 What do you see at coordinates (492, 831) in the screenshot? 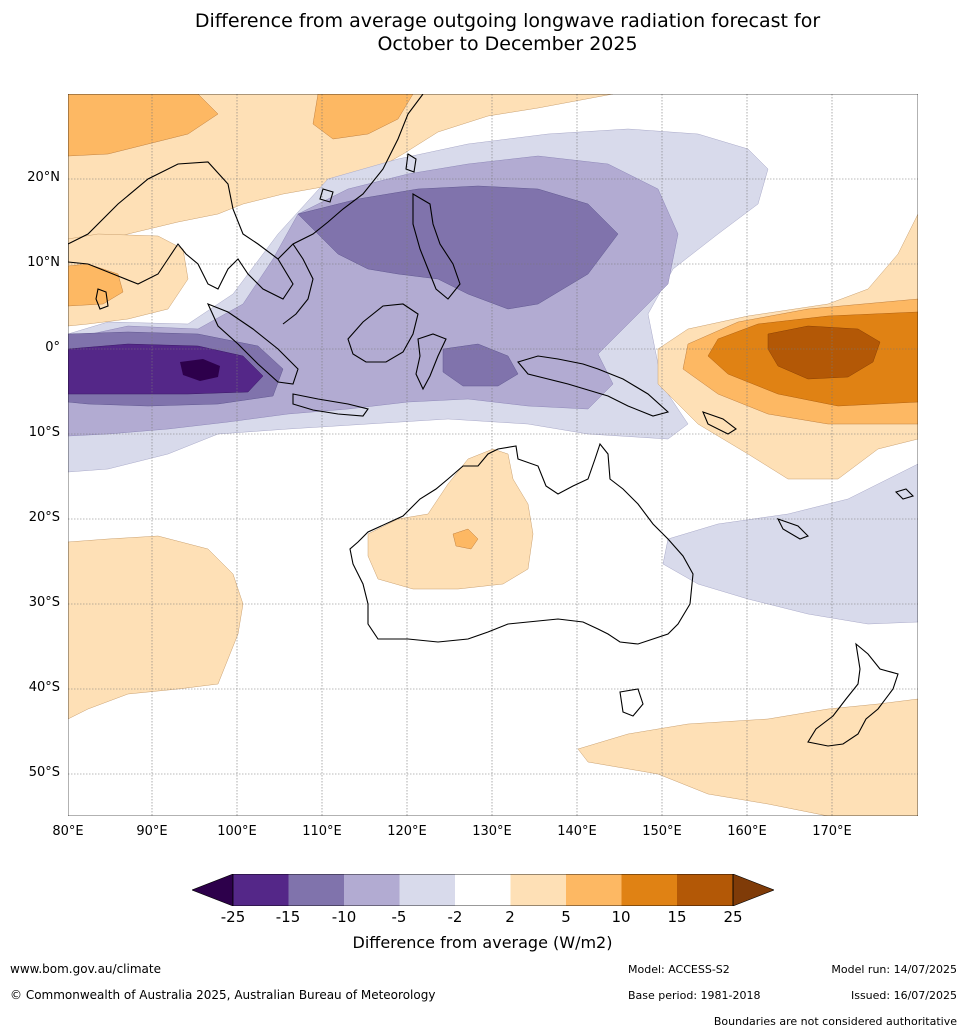
I see `lon-label-130e: 130°E` at bounding box center [492, 831].